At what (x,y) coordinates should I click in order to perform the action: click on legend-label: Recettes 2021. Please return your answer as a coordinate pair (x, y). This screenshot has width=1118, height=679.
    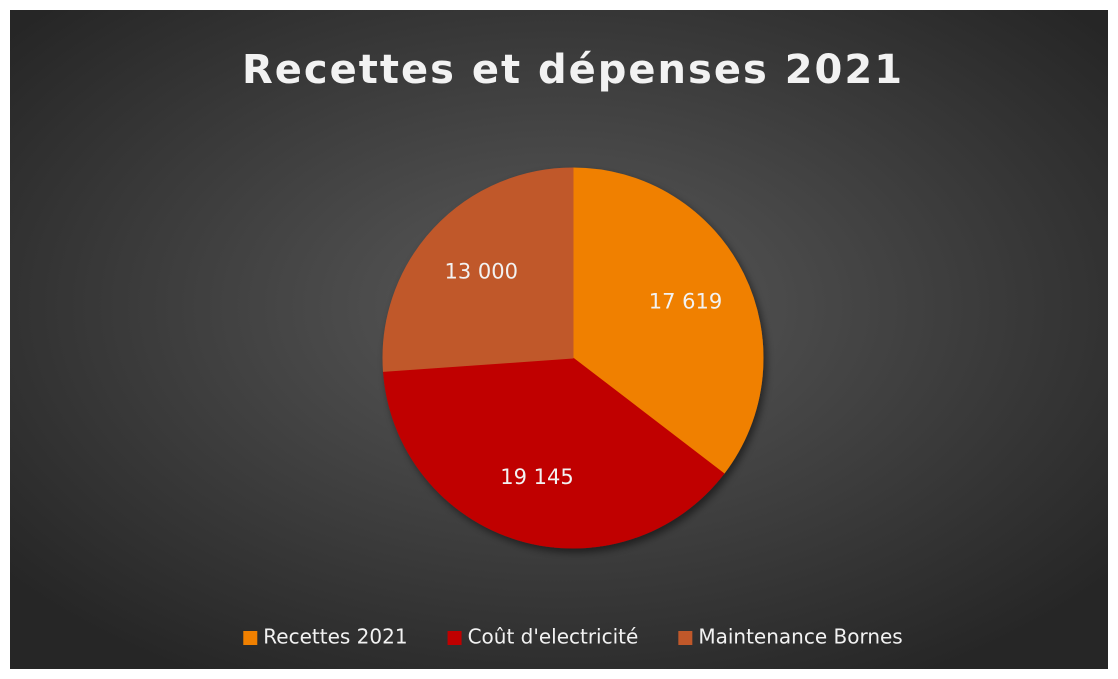
    Looking at the image, I should click on (335, 637).